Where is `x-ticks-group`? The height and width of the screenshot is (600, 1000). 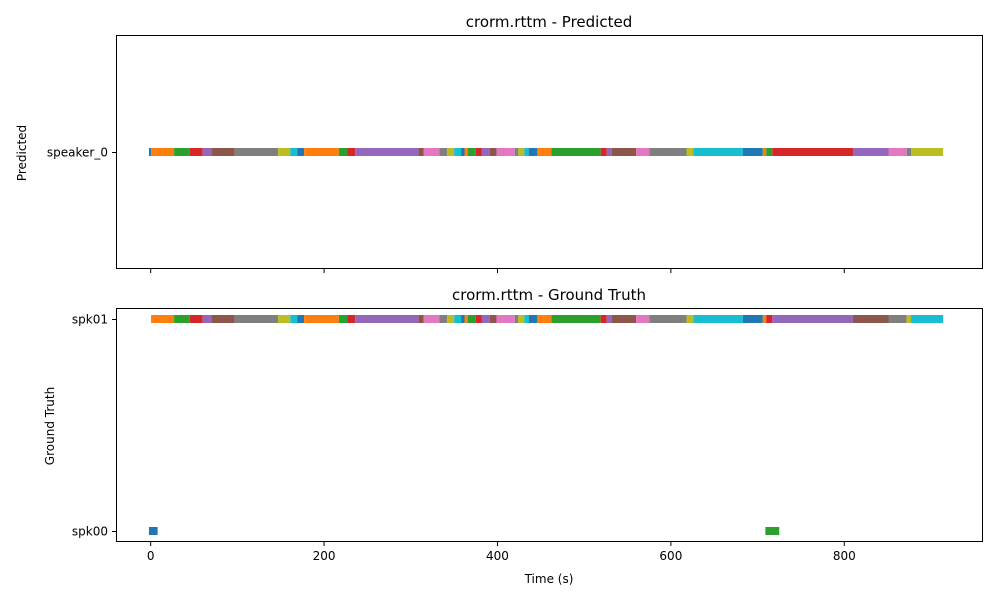 x-ticks-group is located at coordinates (497, 271).